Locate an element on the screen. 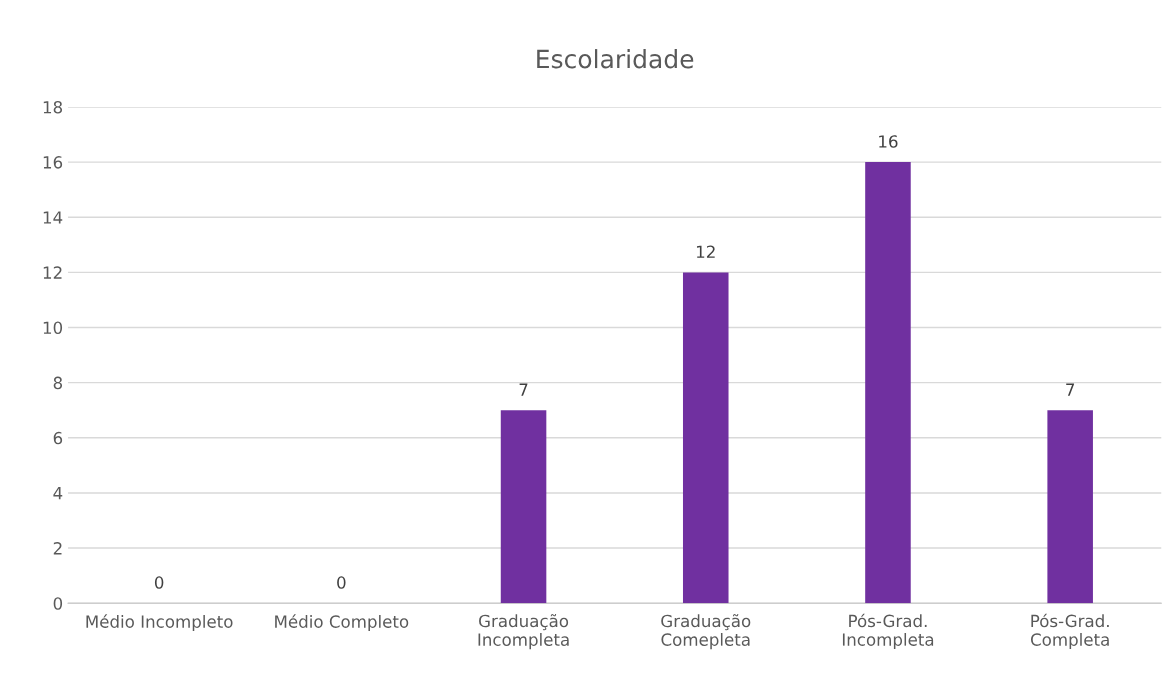  y-tick-label: 6 is located at coordinates (58, 438).